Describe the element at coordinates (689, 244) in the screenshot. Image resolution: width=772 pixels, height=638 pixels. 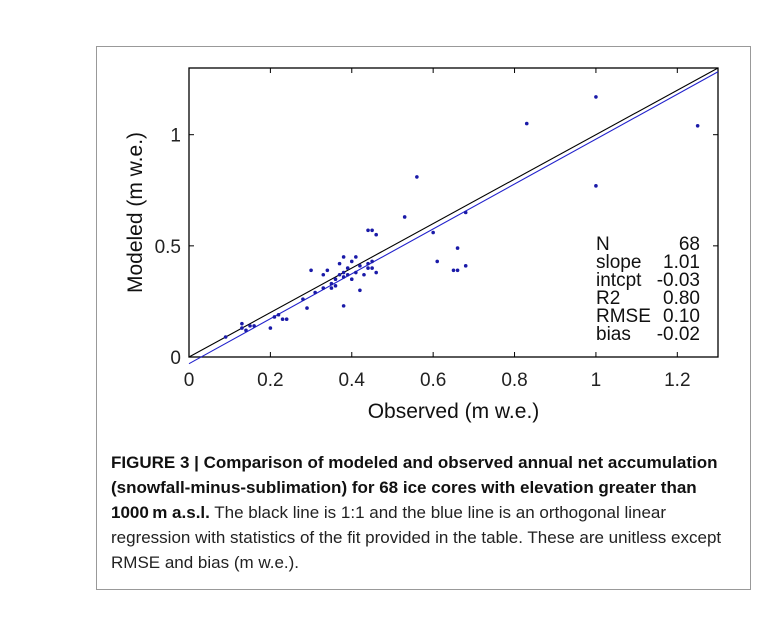
I see `stats-value: 68` at that location.